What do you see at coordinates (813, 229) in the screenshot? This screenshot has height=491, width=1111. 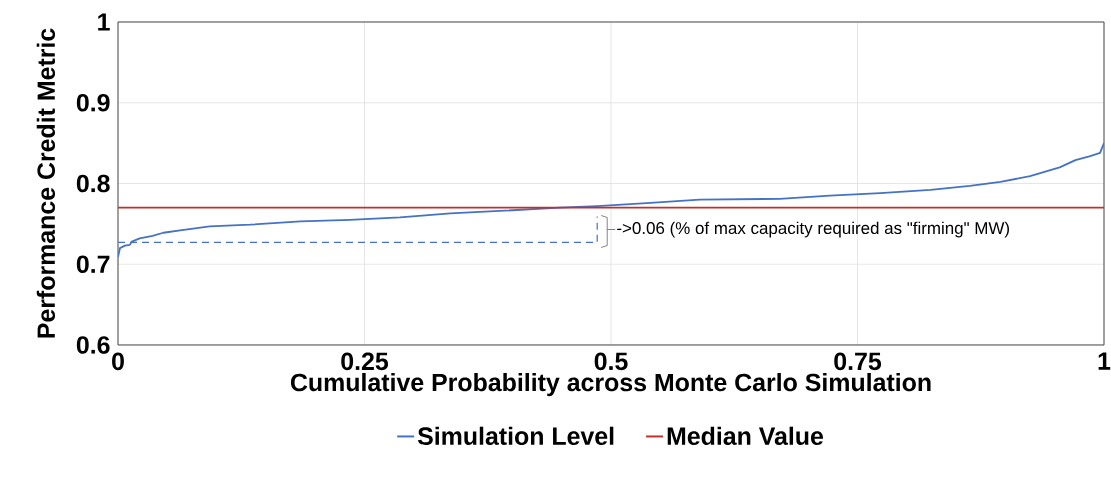 I see `annotation: ->0.06 (% of max capacity required as "firming" MW)` at bounding box center [813, 229].